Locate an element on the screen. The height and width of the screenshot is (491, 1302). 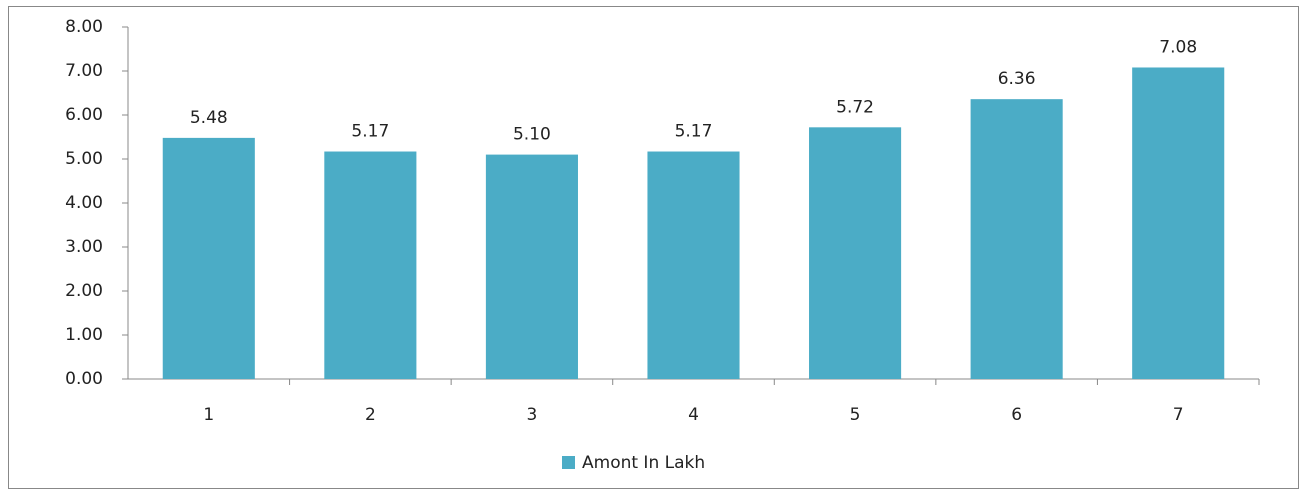
legend-label: Amont In Lakh is located at coordinates (643, 463).